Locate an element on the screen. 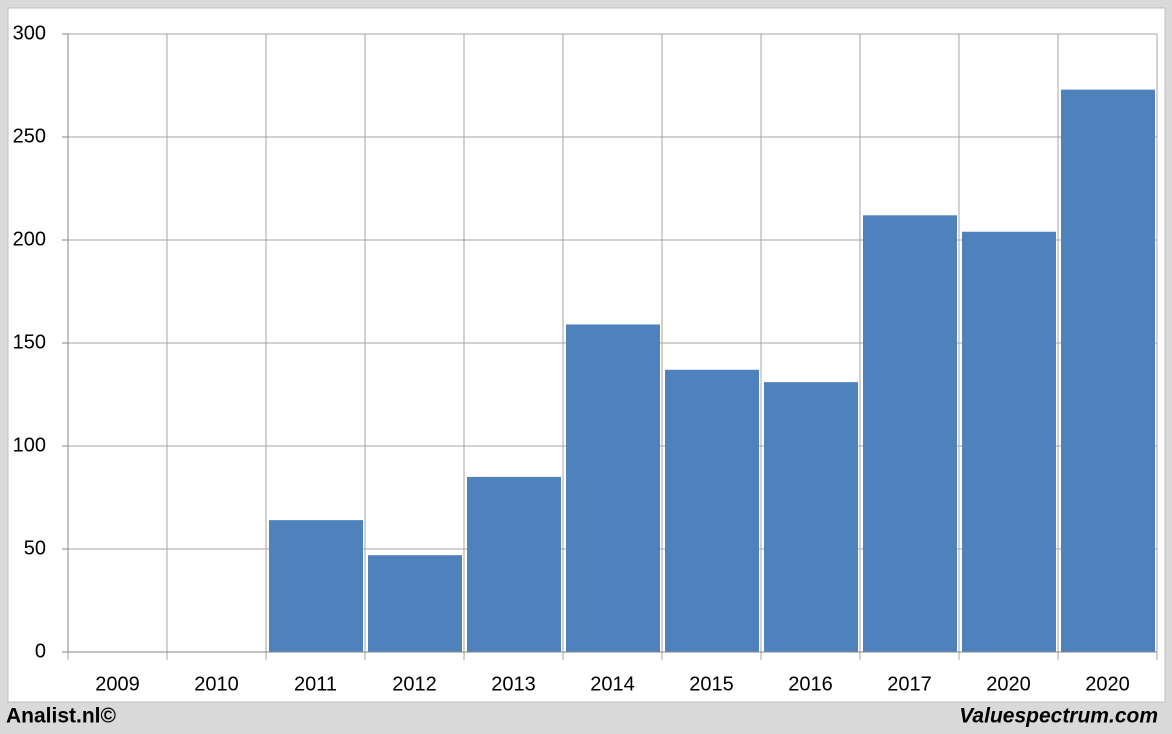  footer-left: Analist.nl© is located at coordinates (61, 716).